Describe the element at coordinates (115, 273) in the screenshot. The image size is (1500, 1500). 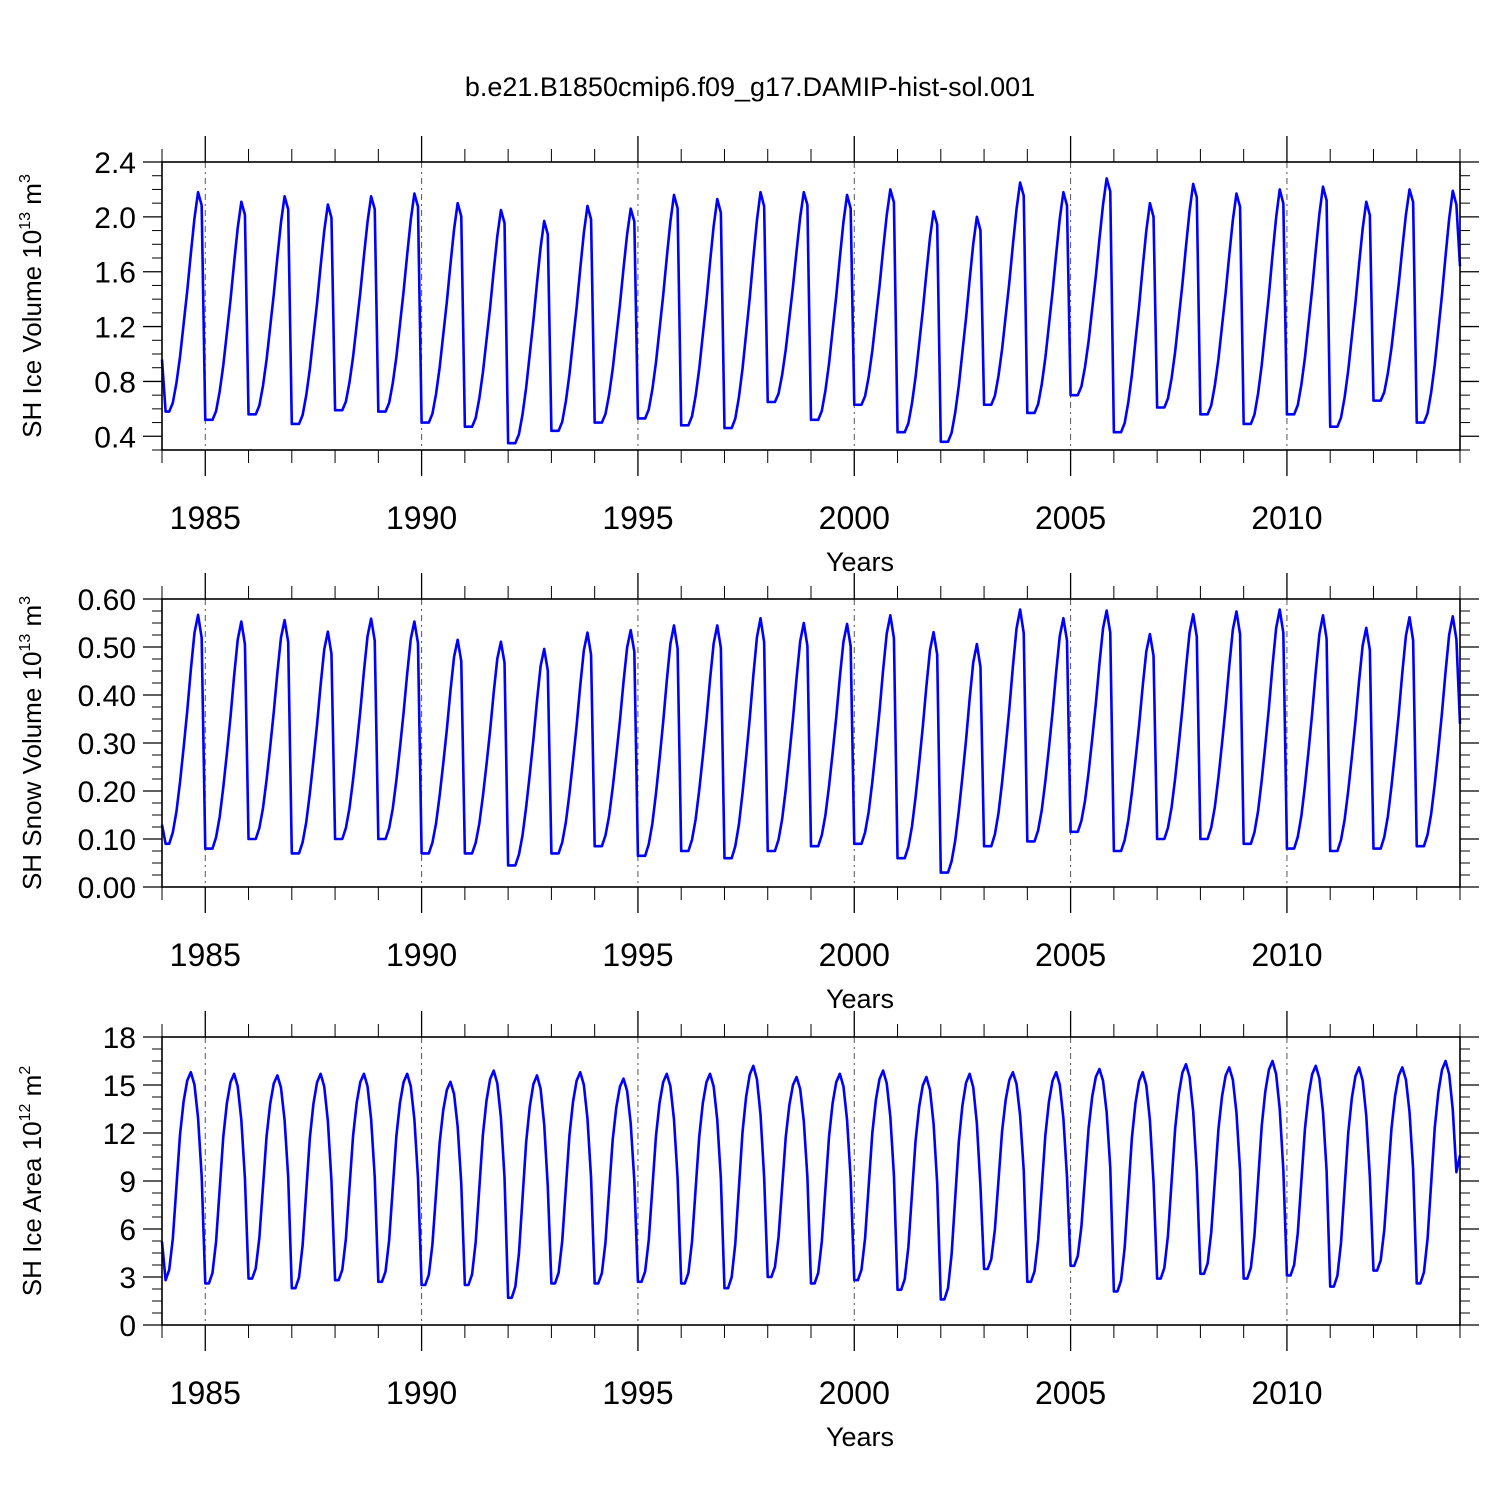
I see `y-tick-label: 1.6` at that location.